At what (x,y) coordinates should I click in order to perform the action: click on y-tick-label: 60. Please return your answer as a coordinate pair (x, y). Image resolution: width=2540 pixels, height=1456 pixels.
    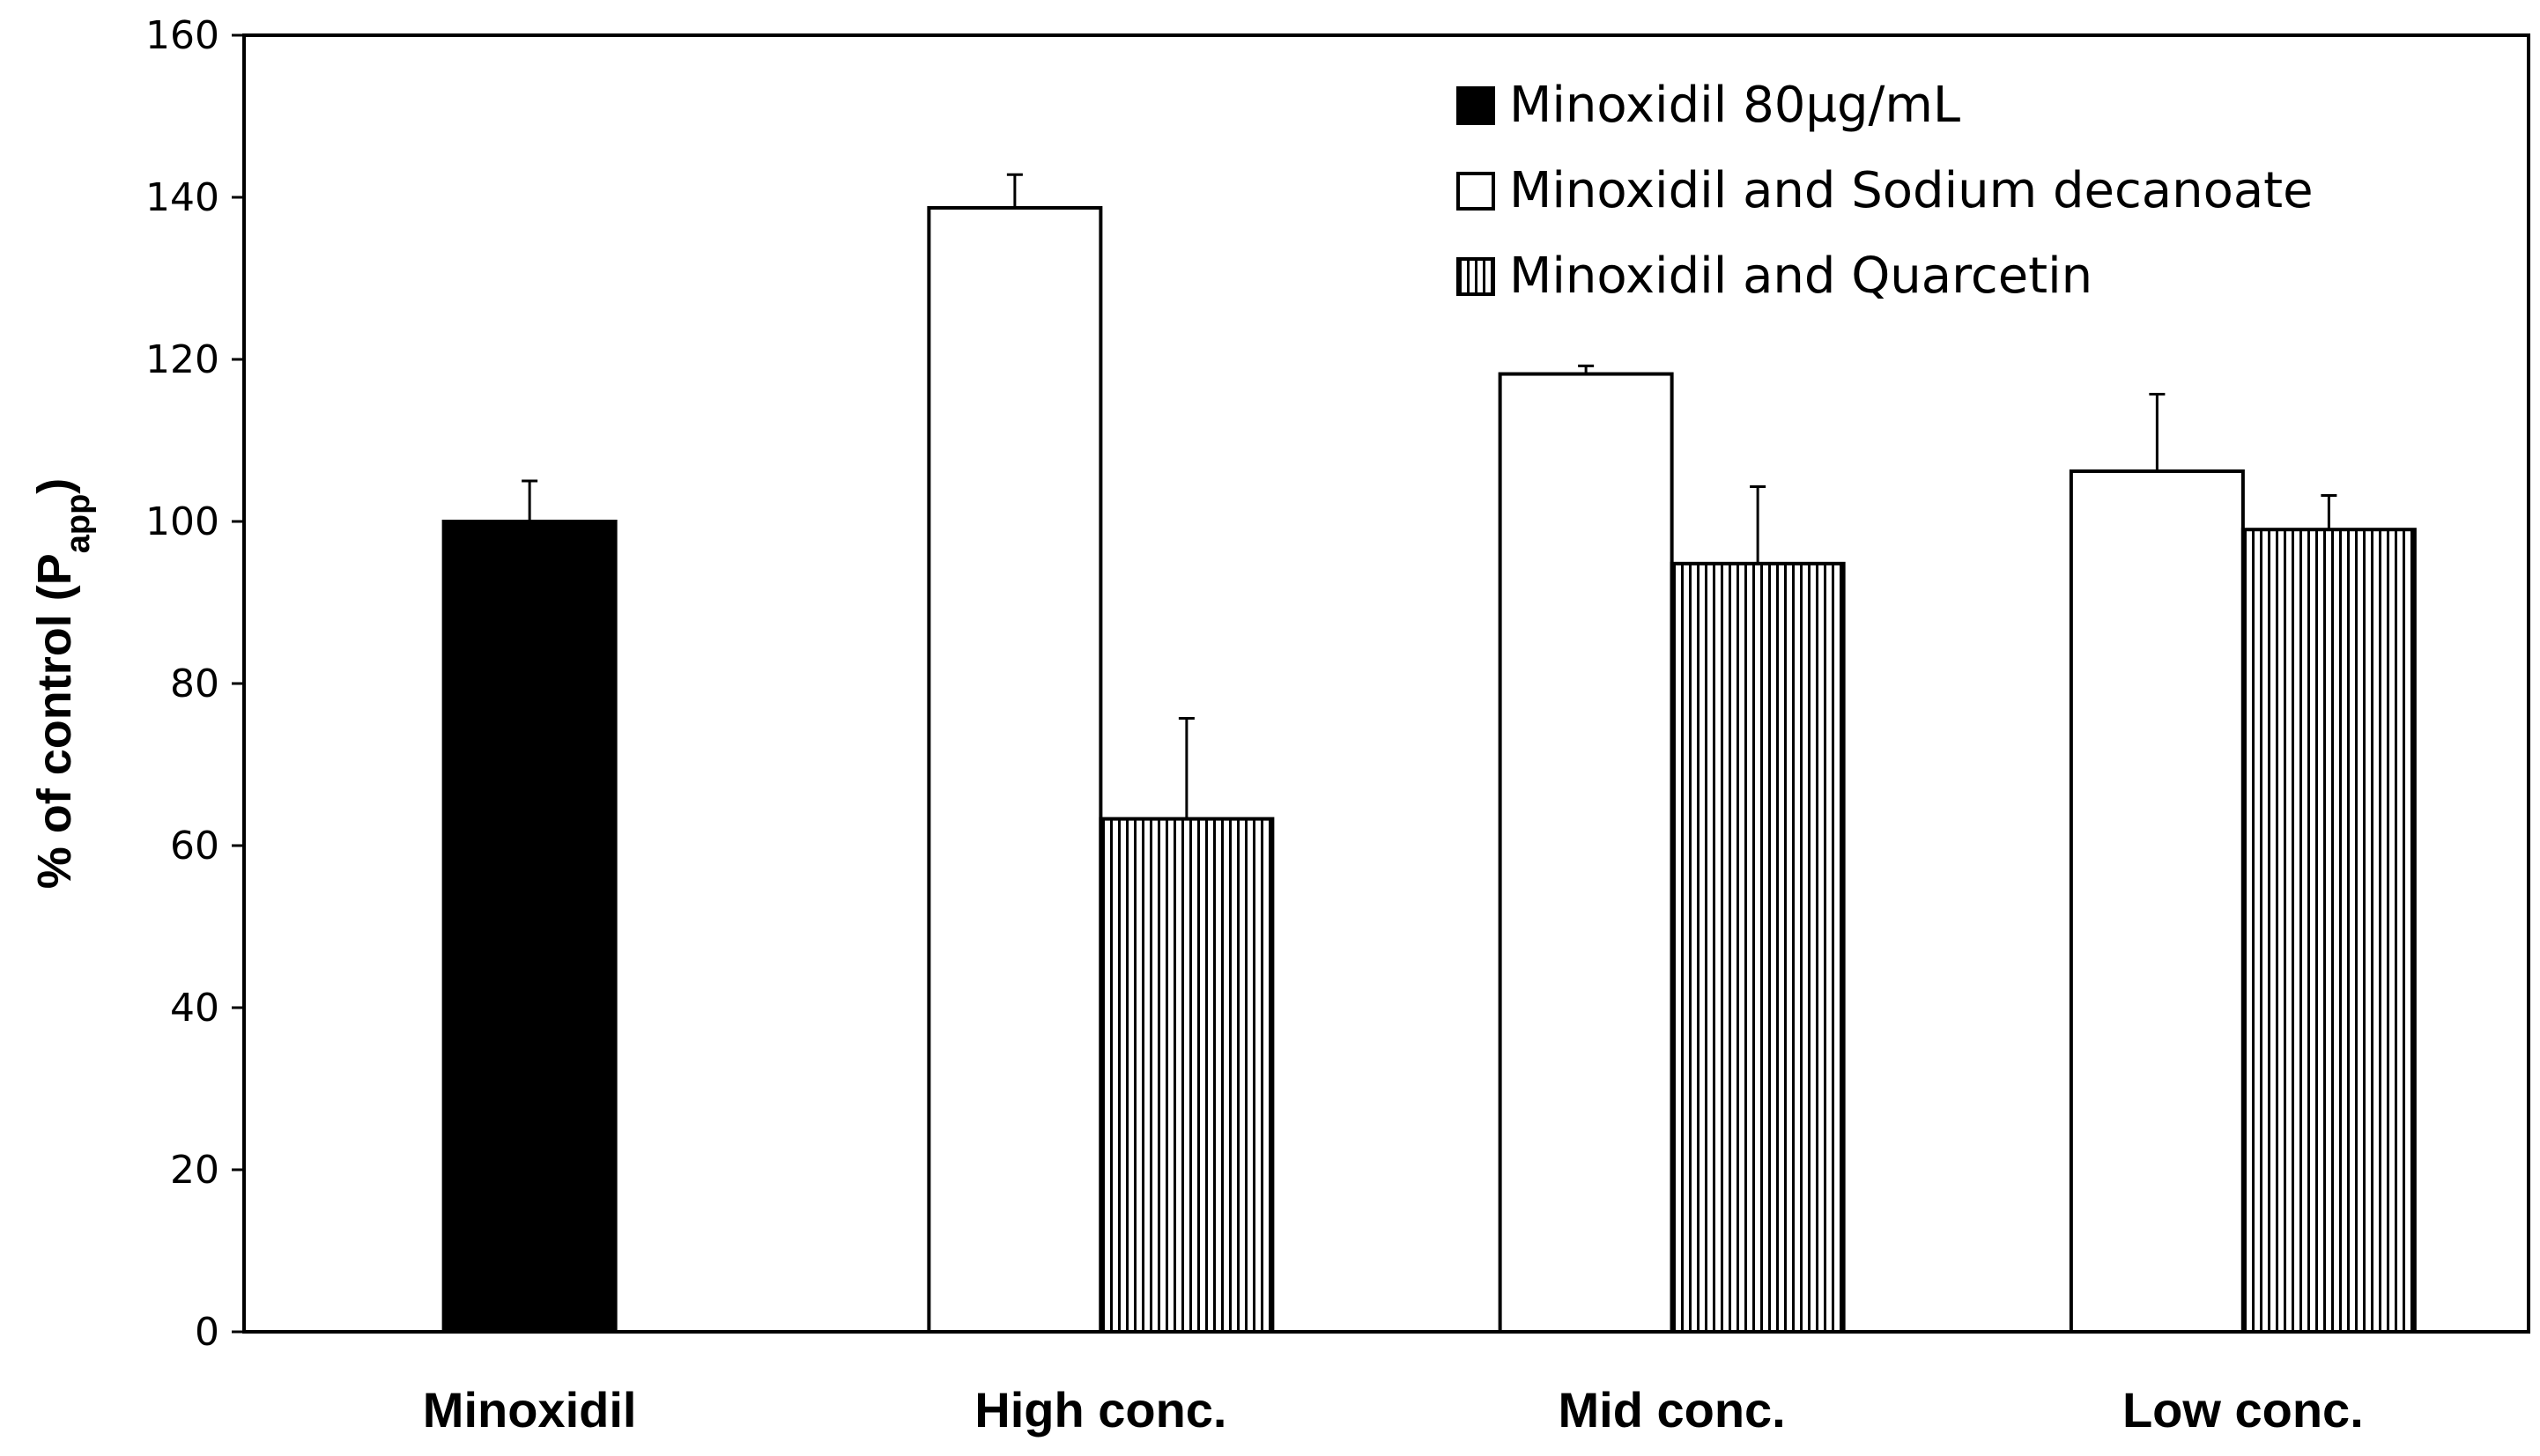
    Looking at the image, I should click on (195, 846).